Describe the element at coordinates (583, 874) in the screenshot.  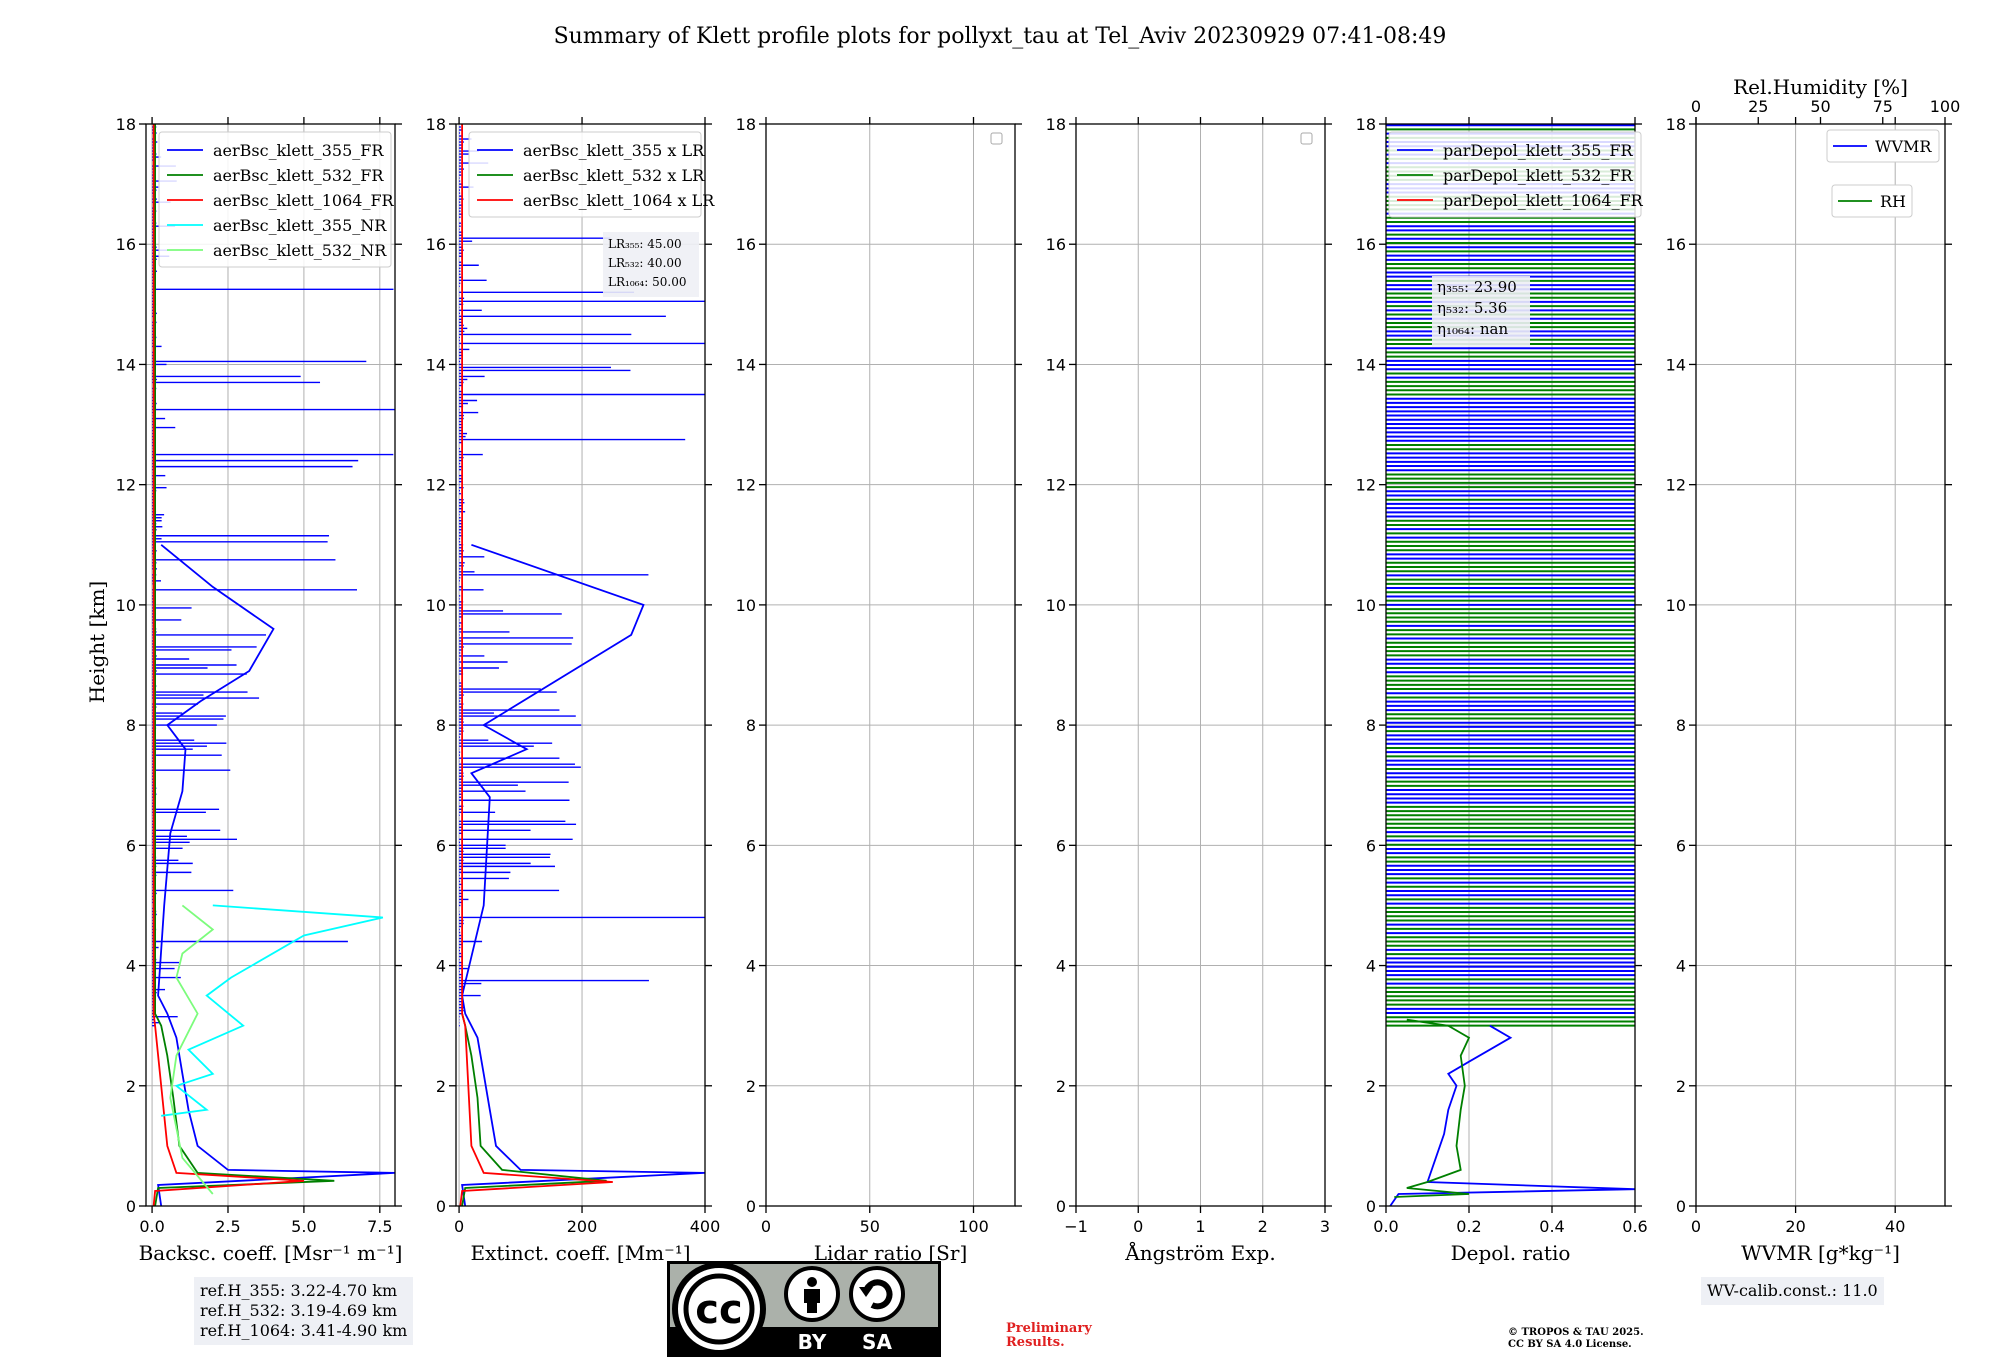
I see `series-line-aerBsc_klett_355 x LR` at that location.